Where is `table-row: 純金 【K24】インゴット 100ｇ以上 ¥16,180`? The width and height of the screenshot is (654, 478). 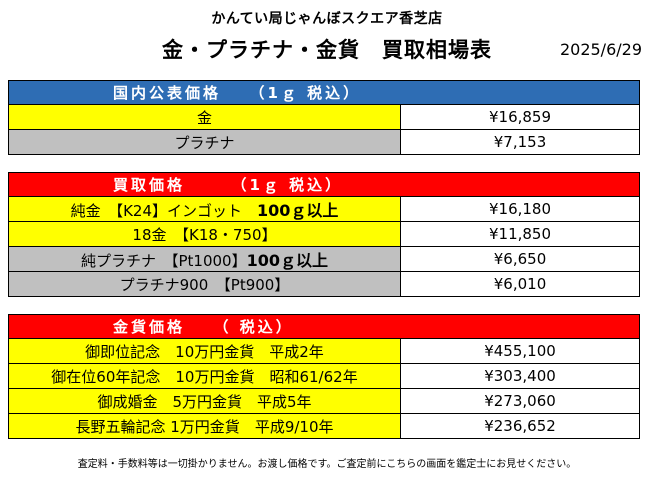
table-row: 純金 【K24】インゴット 100ｇ以上 ¥16,180 is located at coordinates (324, 209).